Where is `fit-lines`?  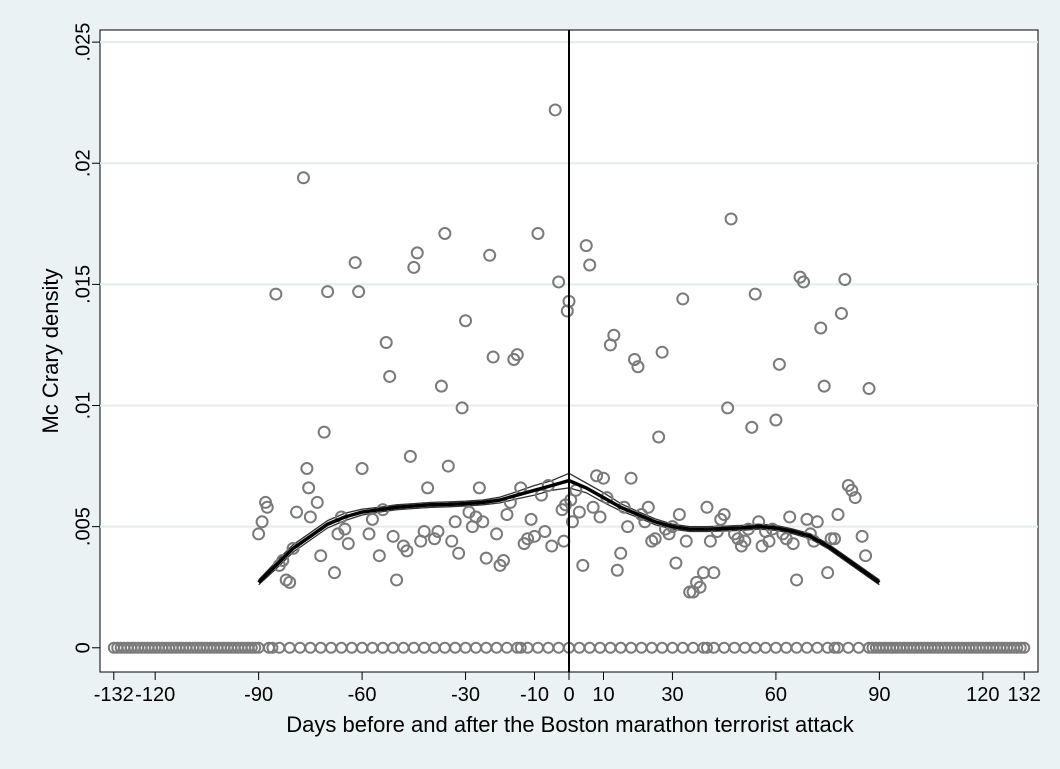 fit-lines is located at coordinates (569, 531).